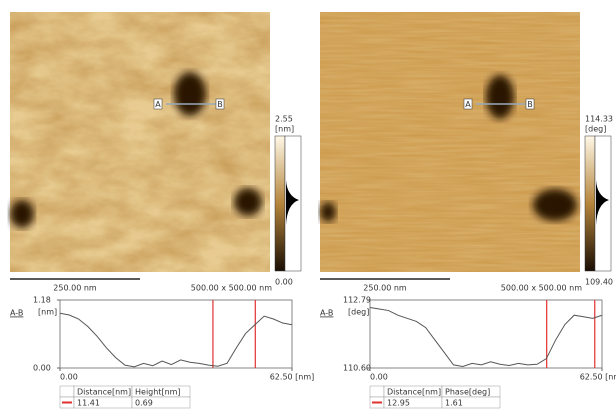  I want to click on colorbar-unit: [deg], so click(595, 129).